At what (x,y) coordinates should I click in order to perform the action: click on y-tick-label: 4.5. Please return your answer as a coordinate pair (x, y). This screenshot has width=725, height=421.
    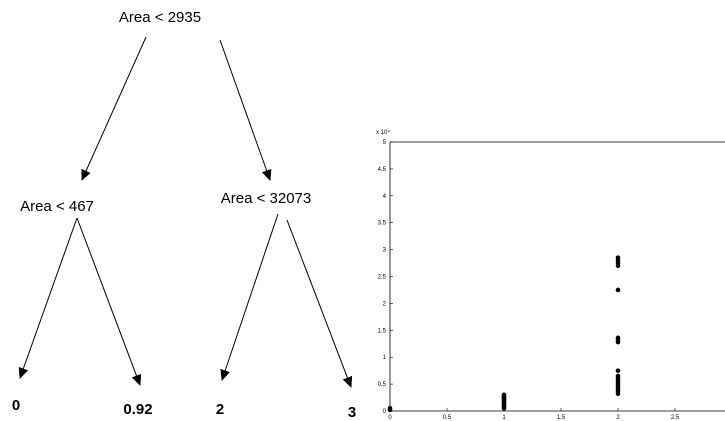
    Looking at the image, I should click on (382, 170).